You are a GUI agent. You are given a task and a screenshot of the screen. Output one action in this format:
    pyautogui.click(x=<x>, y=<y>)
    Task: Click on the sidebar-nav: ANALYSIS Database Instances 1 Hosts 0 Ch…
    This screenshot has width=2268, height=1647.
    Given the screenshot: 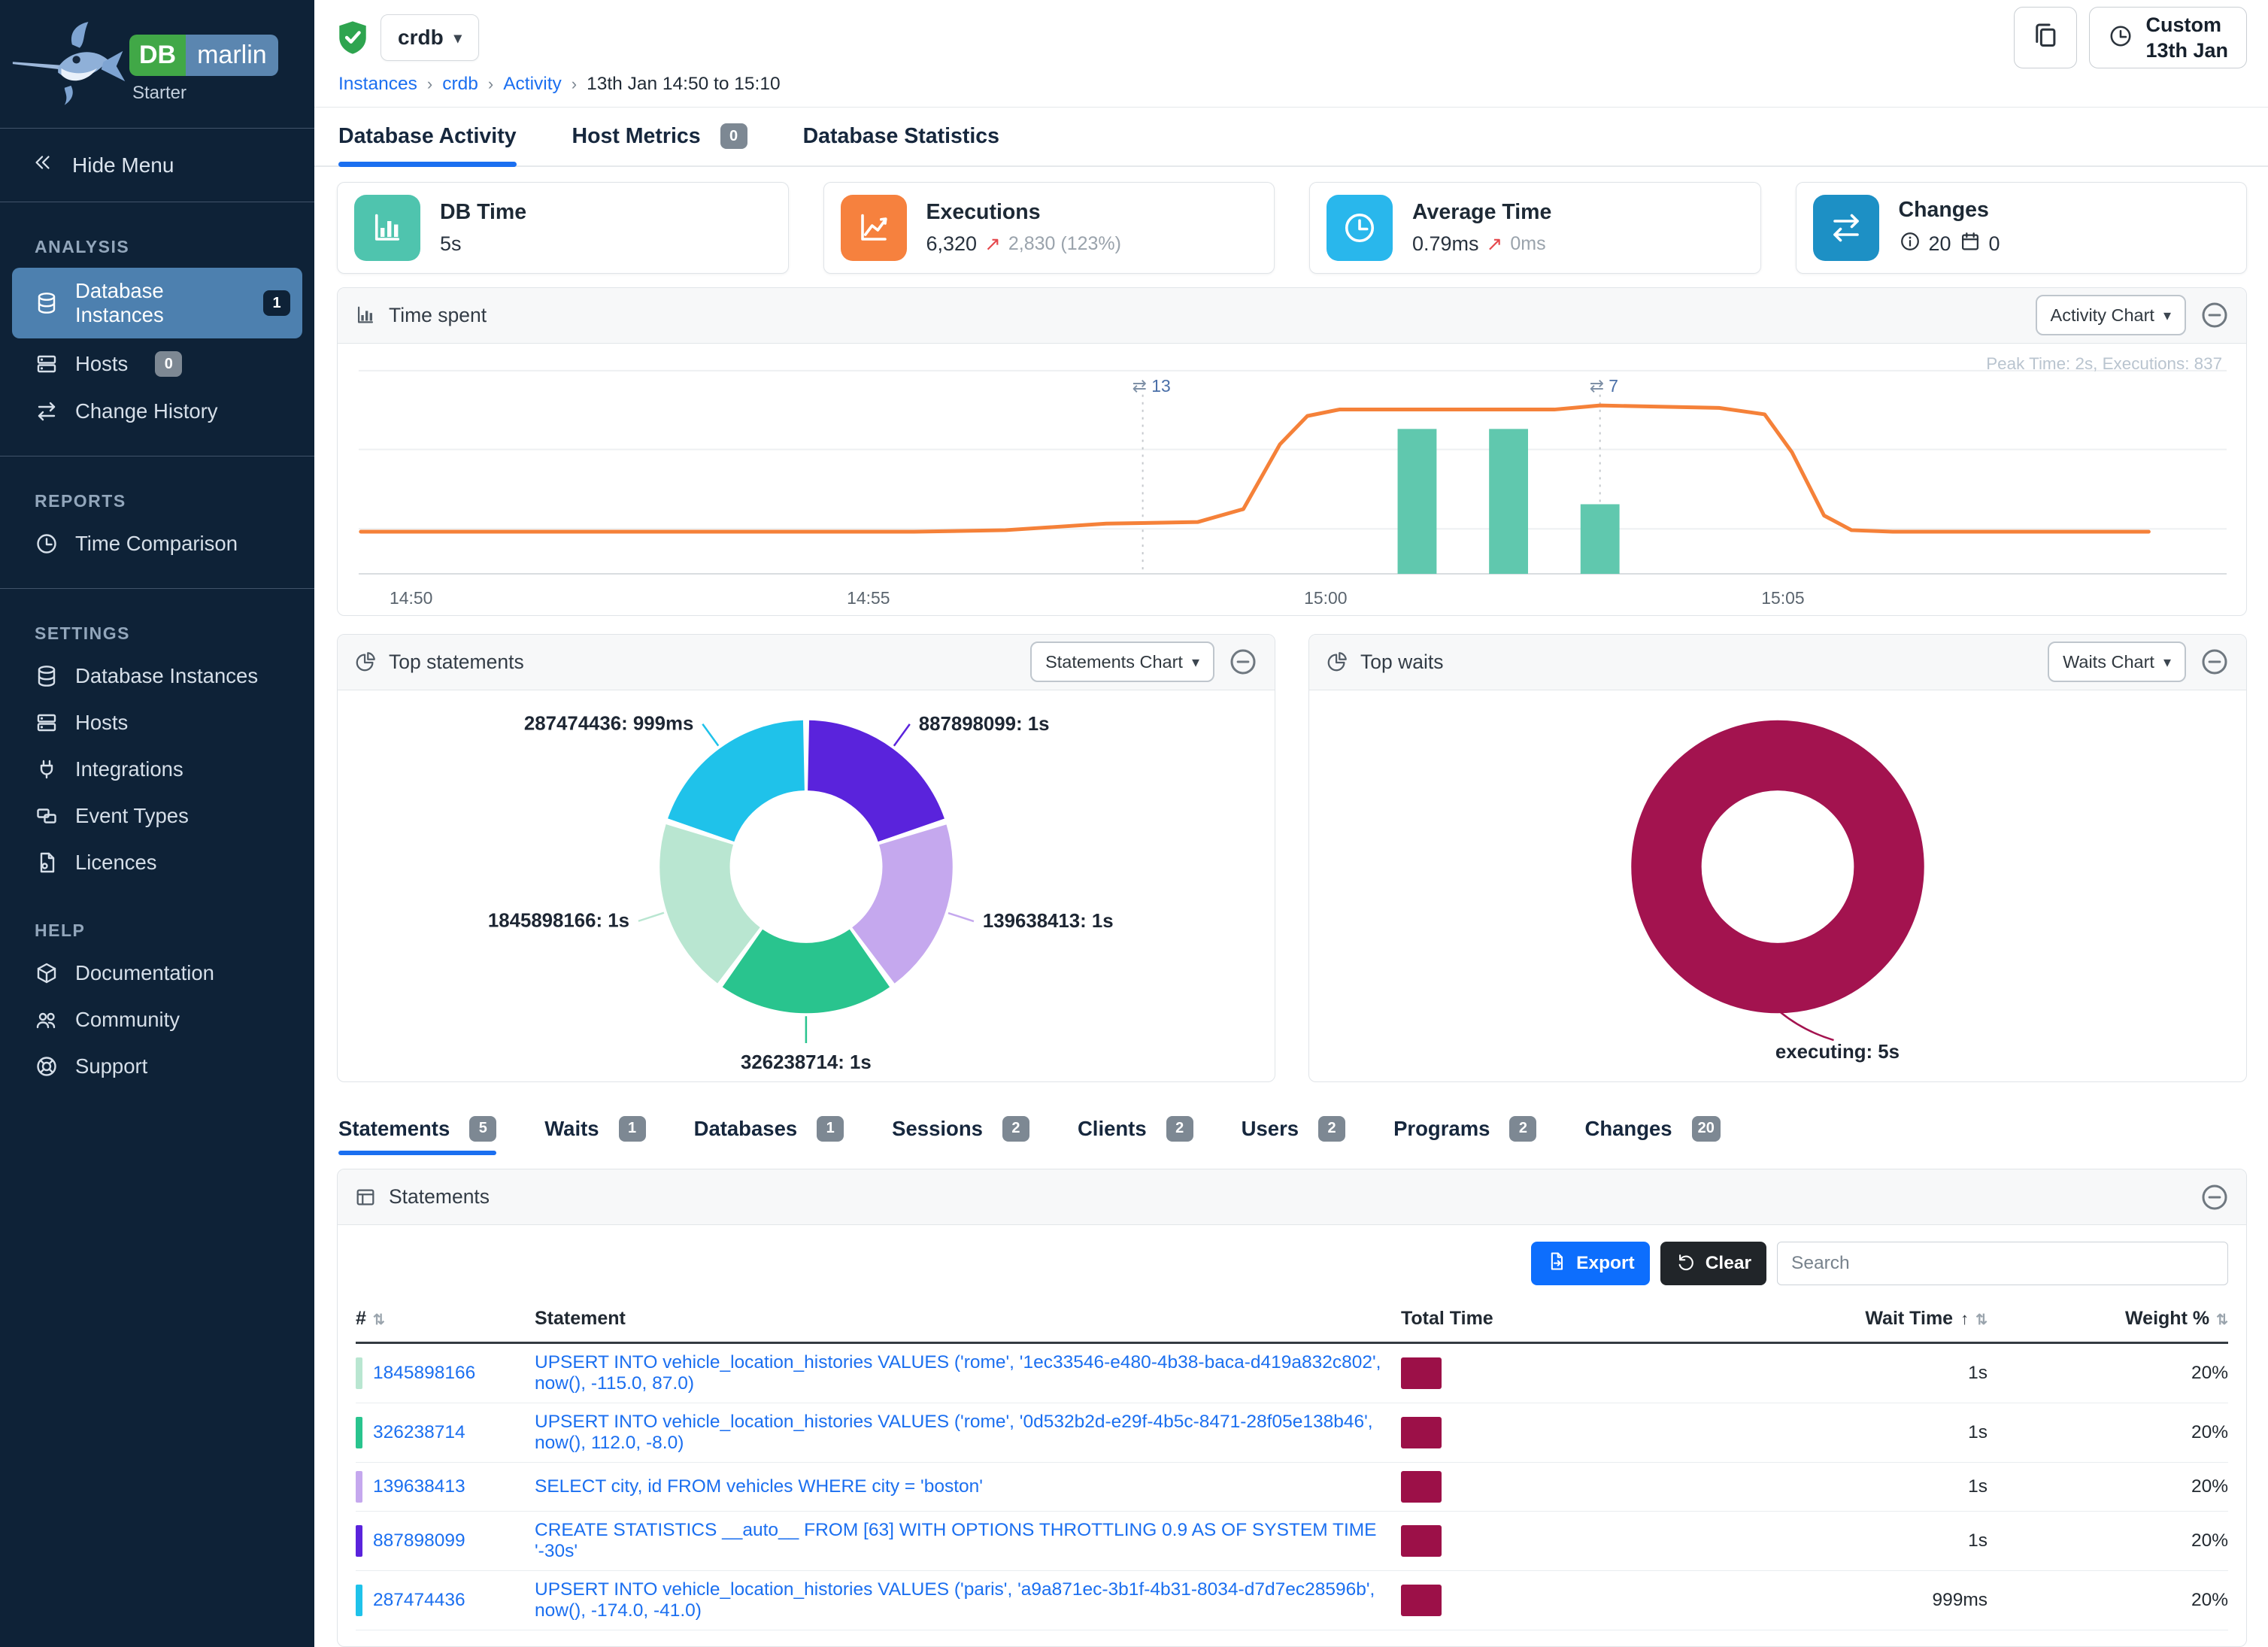 What is the action you would take?
    pyautogui.click(x=157, y=646)
    